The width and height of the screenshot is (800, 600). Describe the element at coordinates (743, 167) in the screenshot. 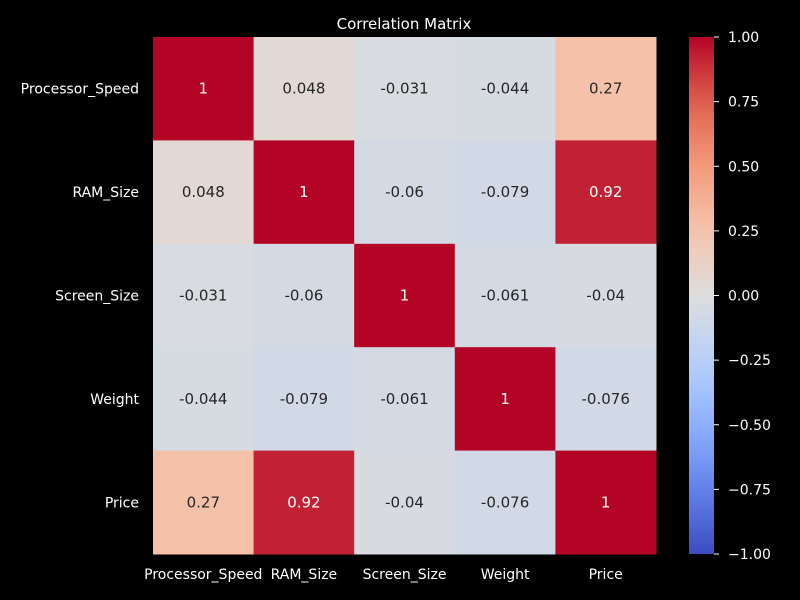

I see `colorbar-tick-label: 0.50` at that location.